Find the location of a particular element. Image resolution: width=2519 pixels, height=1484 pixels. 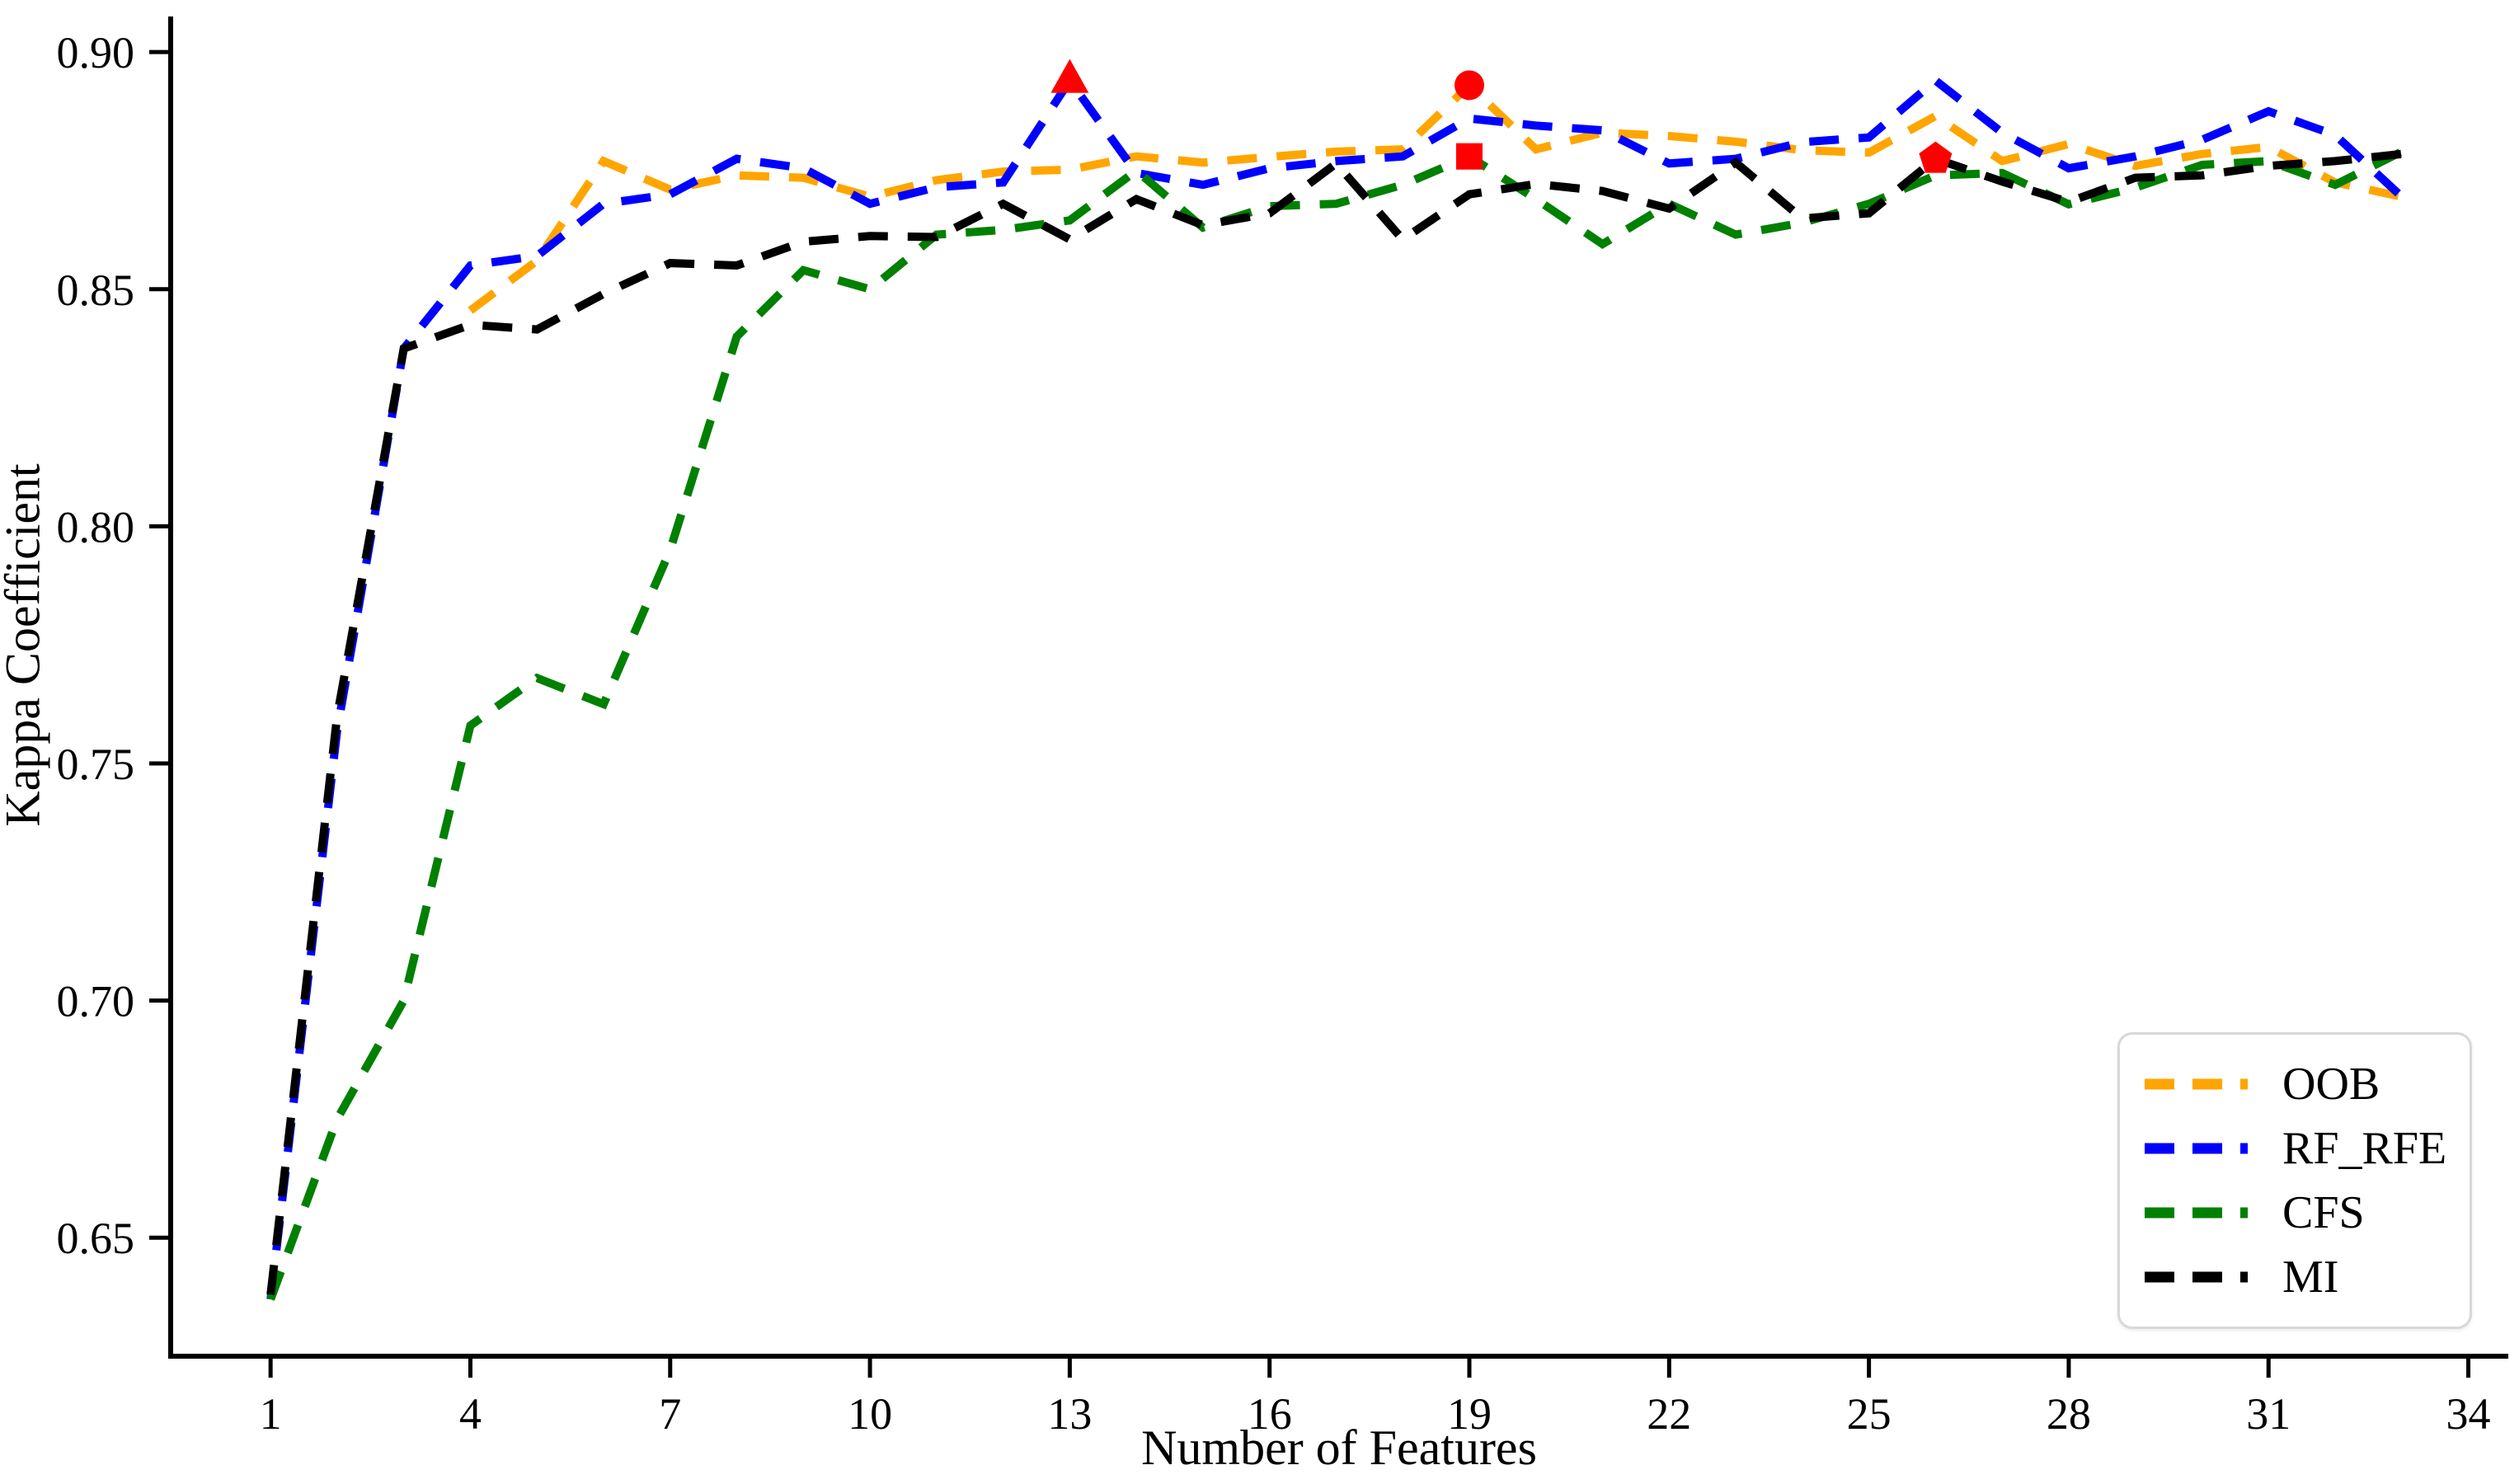

legend-dash-rf-rfe-icon is located at coordinates (2196, 1148).